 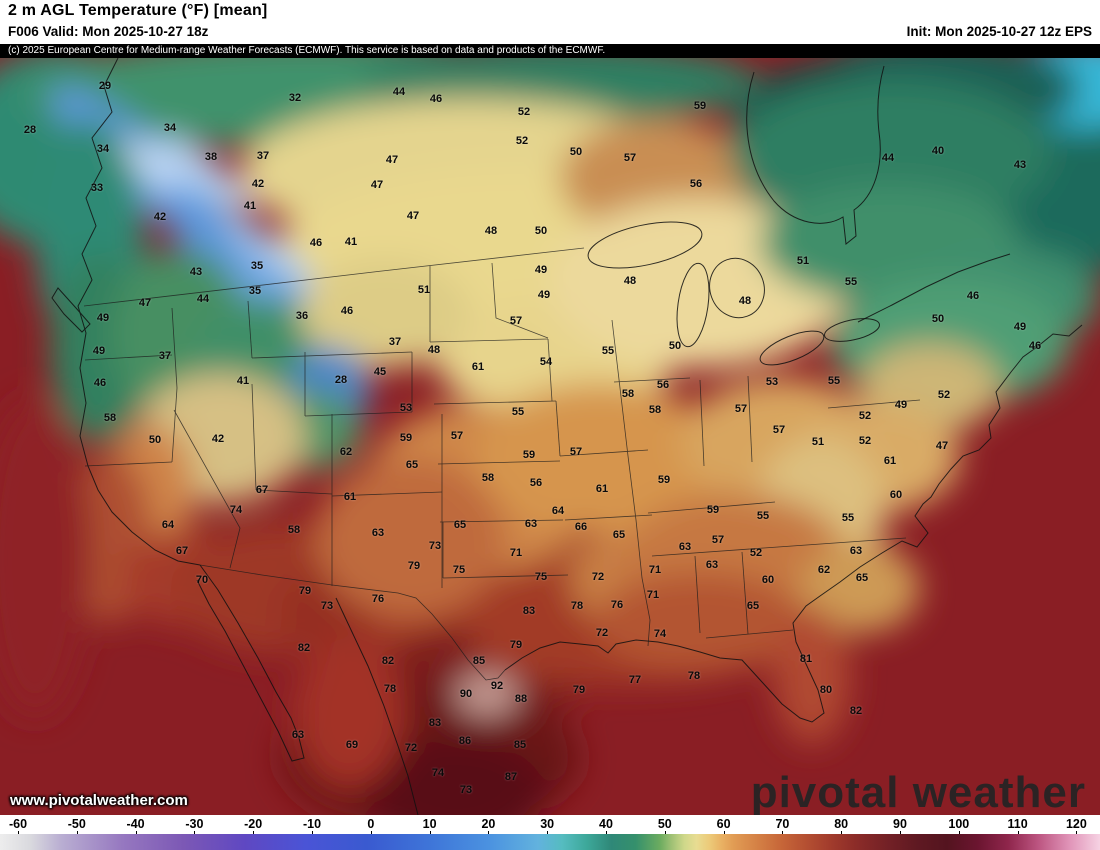 What do you see at coordinates (108, 31) in the screenshot?
I see `forecast-valid-time: F006 Valid: Mon 2025-10-27 18z` at bounding box center [108, 31].